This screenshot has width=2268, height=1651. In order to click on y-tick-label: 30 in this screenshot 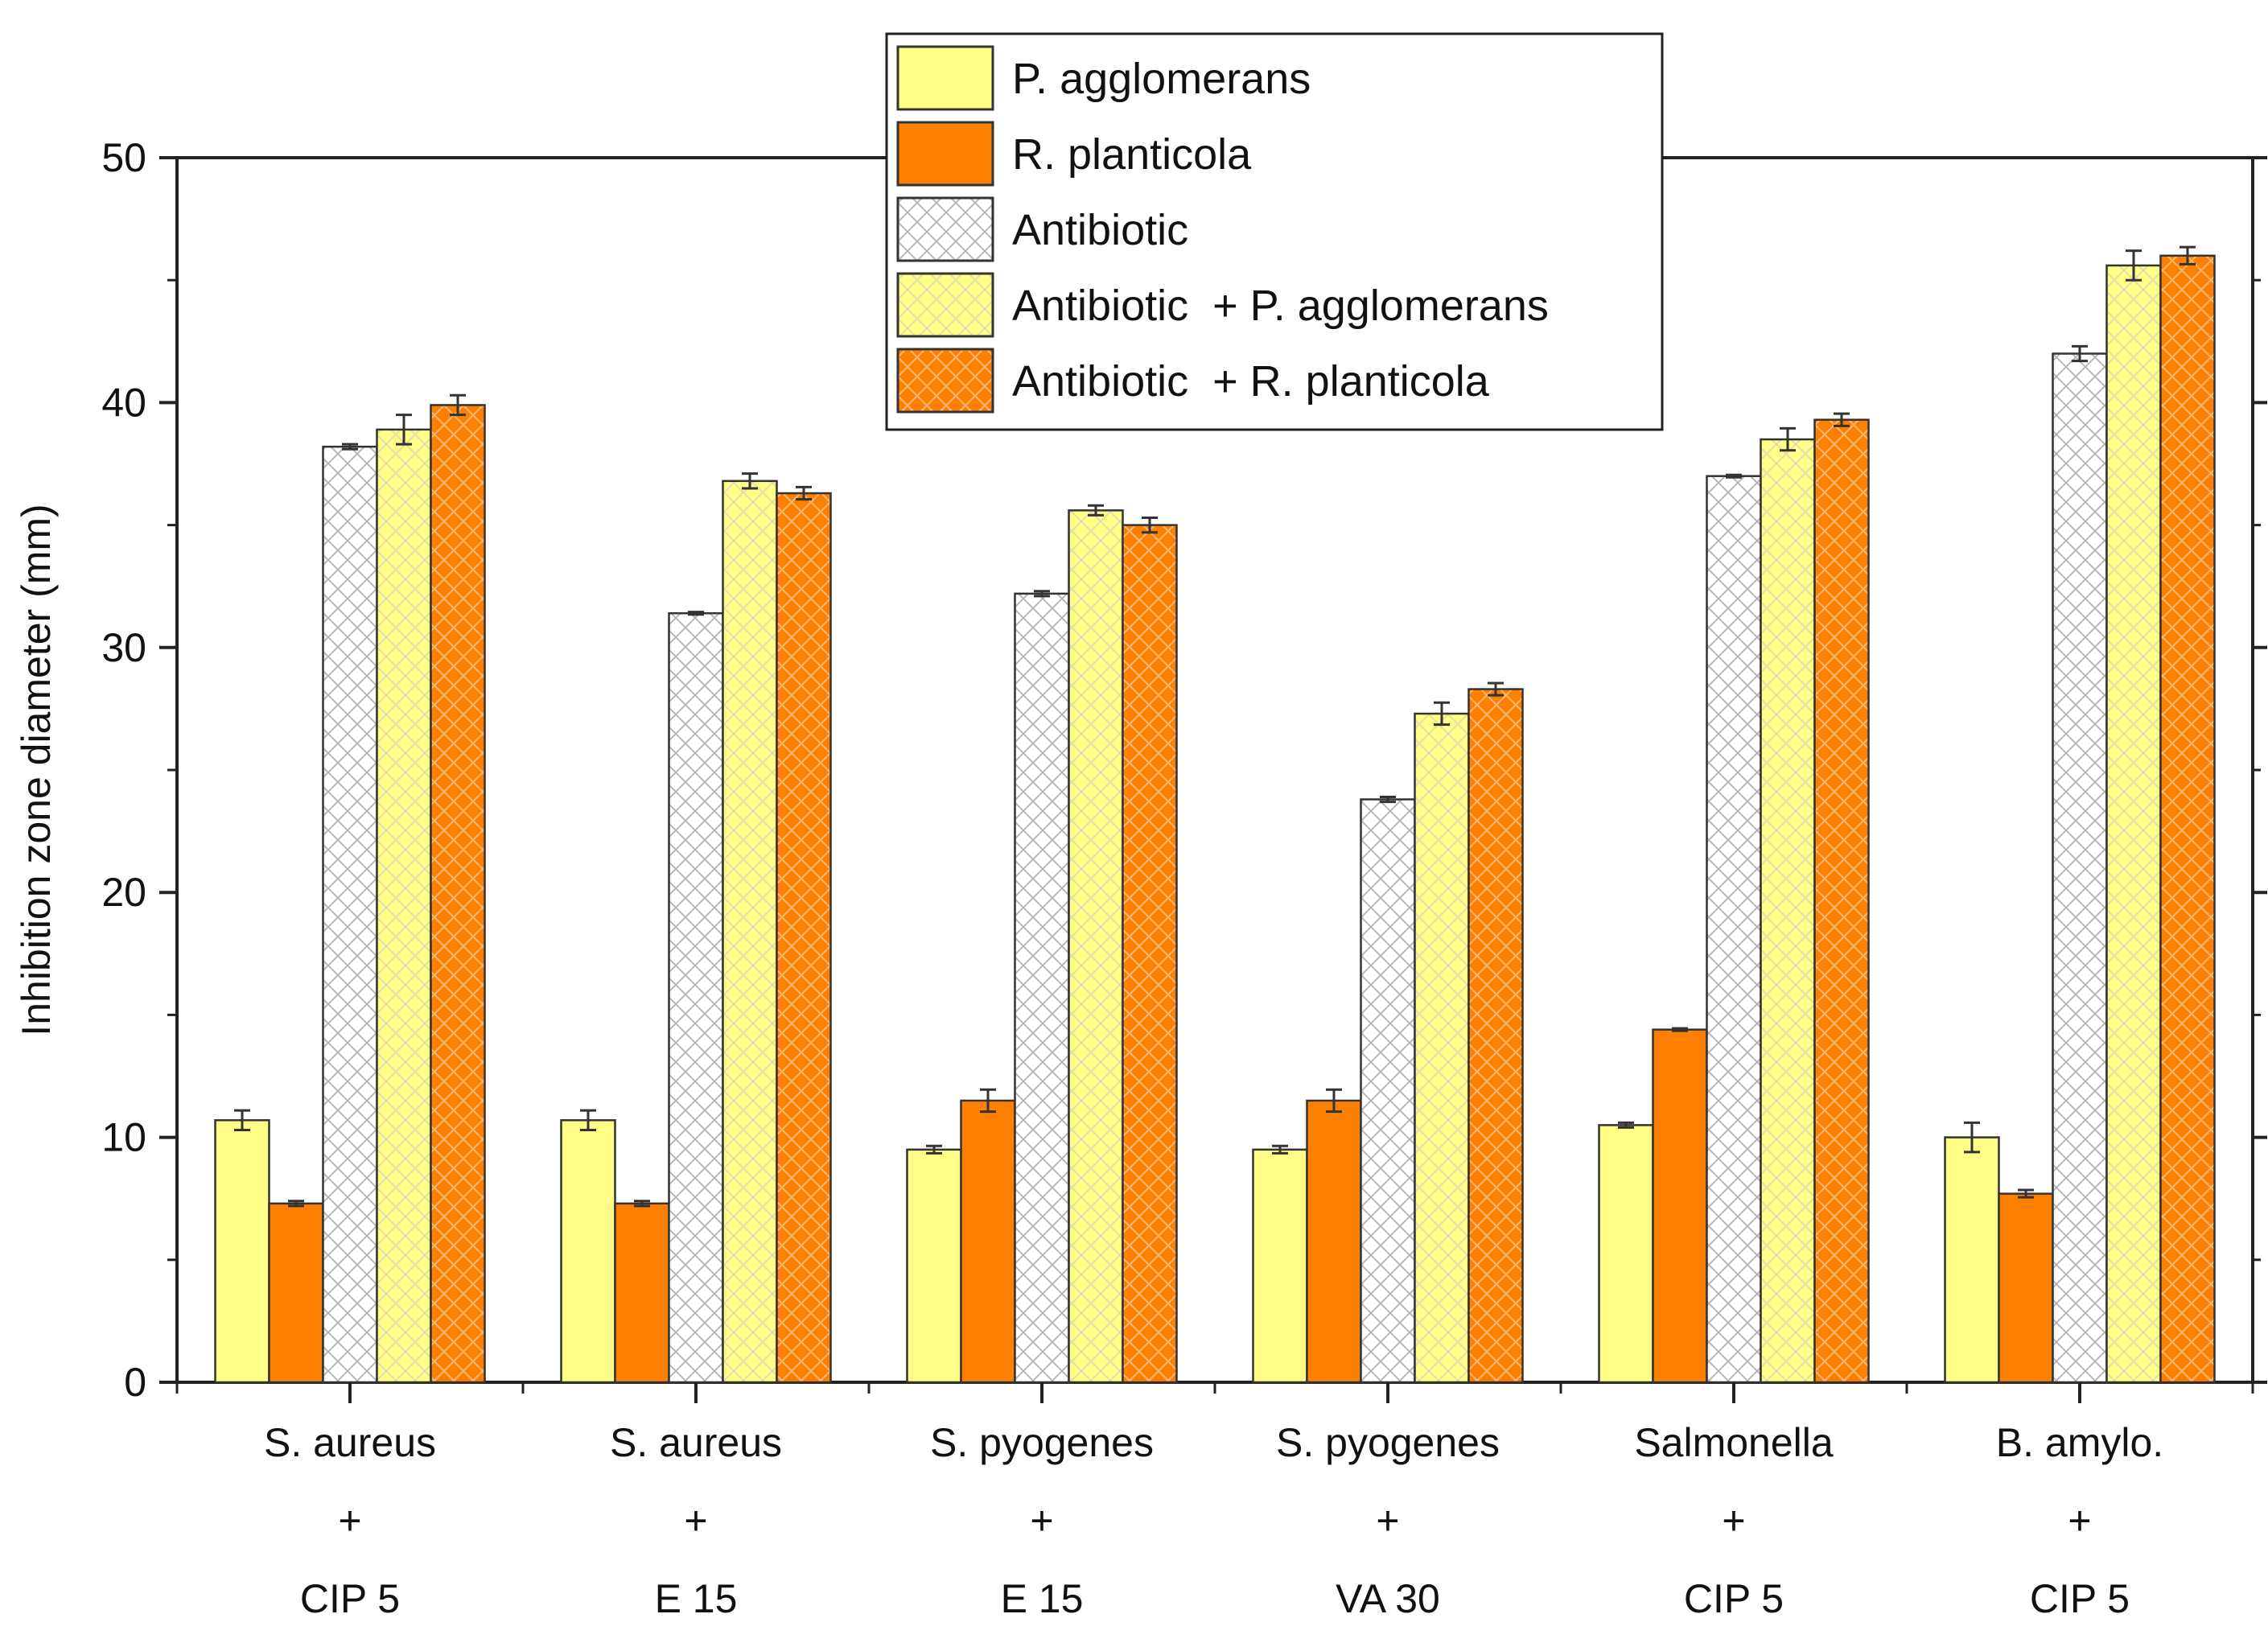, I will do `click(123, 647)`.